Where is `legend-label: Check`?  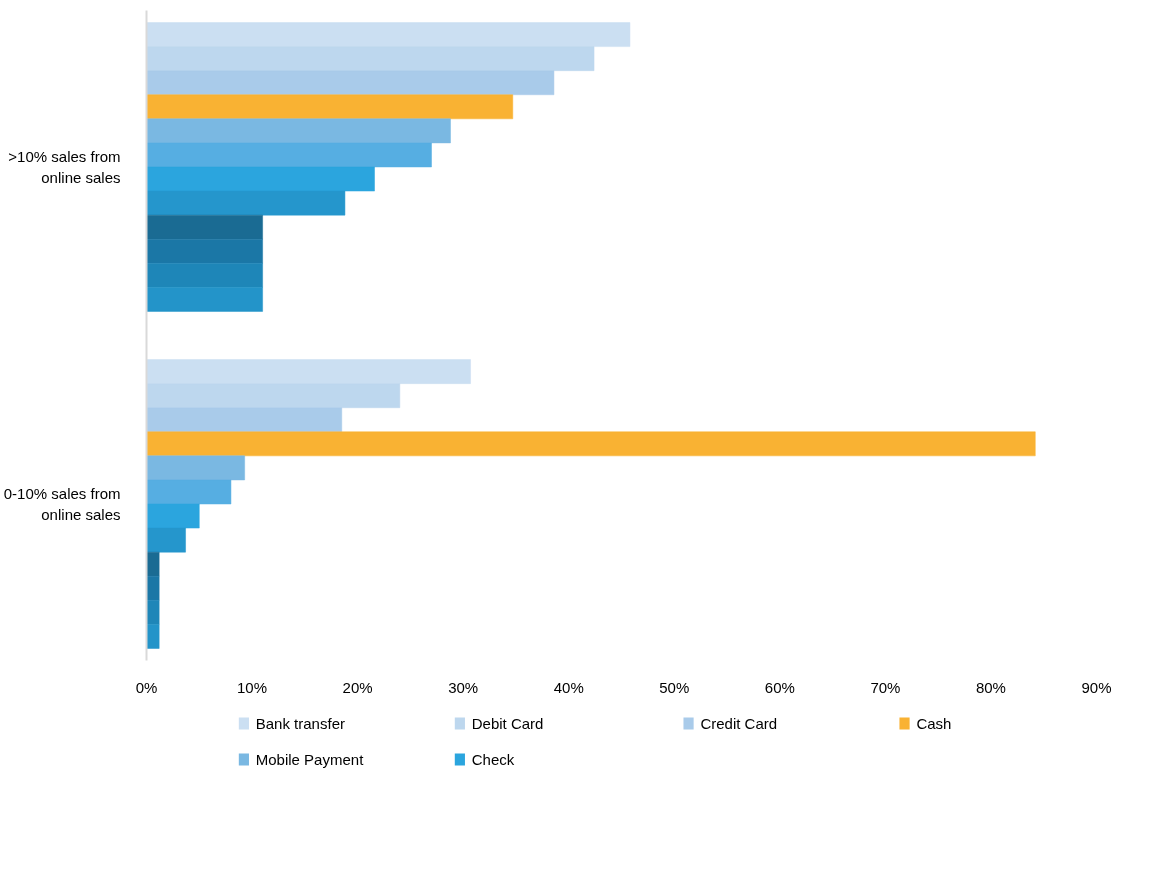 legend-label: Check is located at coordinates (493, 759).